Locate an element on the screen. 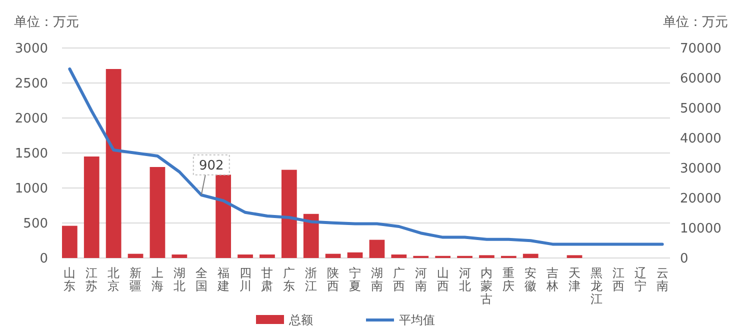  x-tick-label: 重庆 is located at coordinates (508, 279).